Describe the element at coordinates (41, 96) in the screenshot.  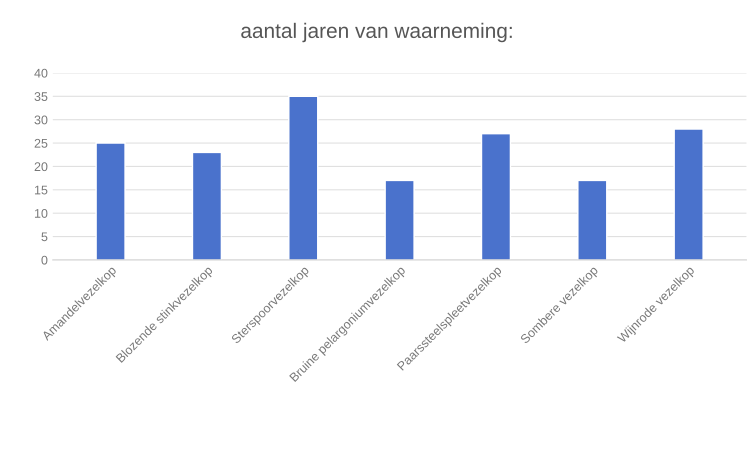
I see `y-tick-label: 35` at that location.